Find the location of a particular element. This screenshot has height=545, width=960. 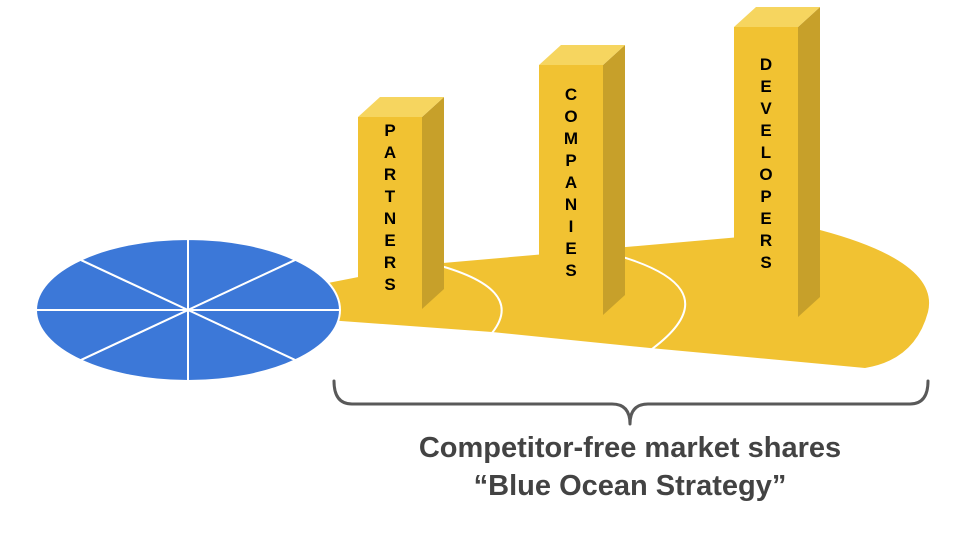

bar-companies-front is located at coordinates (571, 190).